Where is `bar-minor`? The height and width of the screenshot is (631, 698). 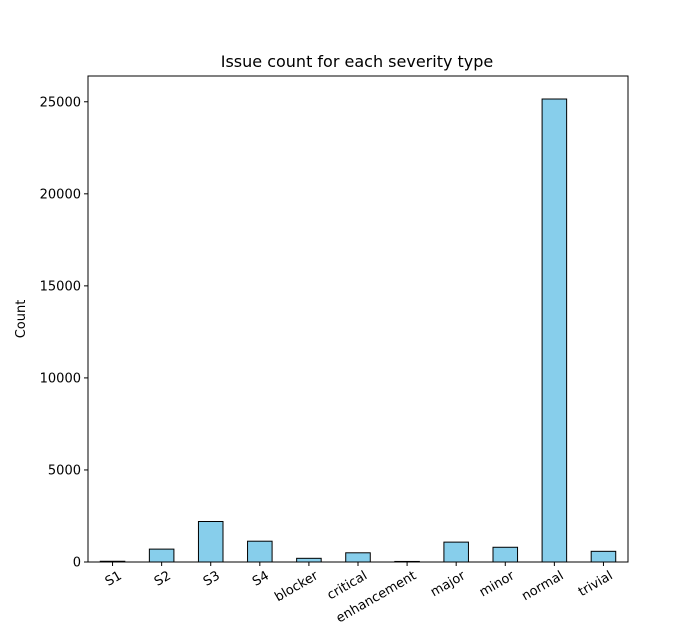 bar-minor is located at coordinates (505, 554).